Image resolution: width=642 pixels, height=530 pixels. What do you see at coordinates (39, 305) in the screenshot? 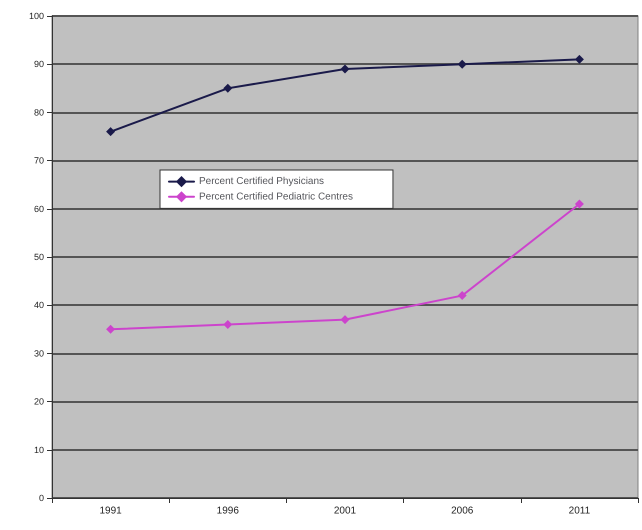
I see `y-tick-label: 40` at bounding box center [39, 305].